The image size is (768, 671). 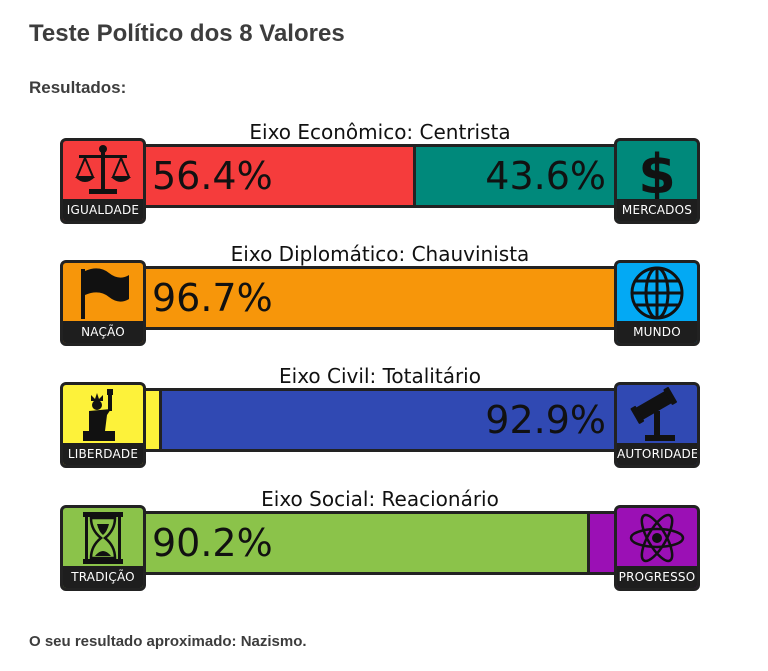 What do you see at coordinates (657, 548) in the screenshot?
I see `atom-icon: PROGRESSO` at bounding box center [657, 548].